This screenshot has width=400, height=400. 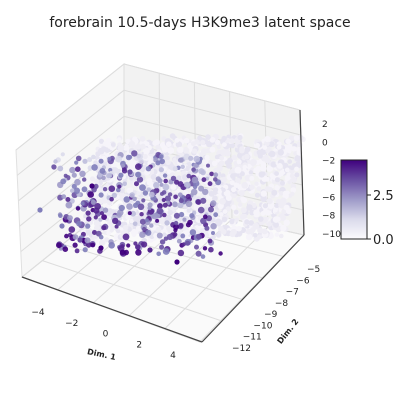 What do you see at coordinates (271, 315) in the screenshot?
I see `y-tick-label: −9` at bounding box center [271, 315].